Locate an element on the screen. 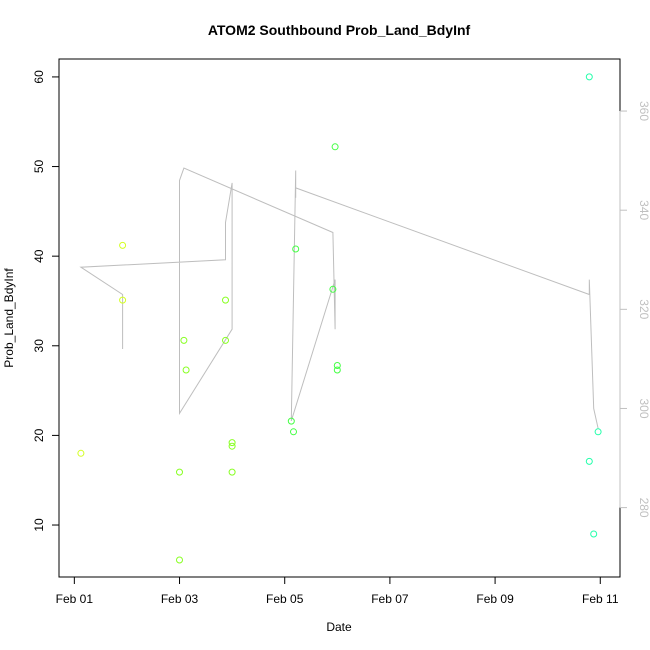 The height and width of the screenshot is (650, 650). x-axis: Feb 01 Feb 03 Feb 05 Feb 07 Feb 09 Feb 11 is located at coordinates (337, 591).